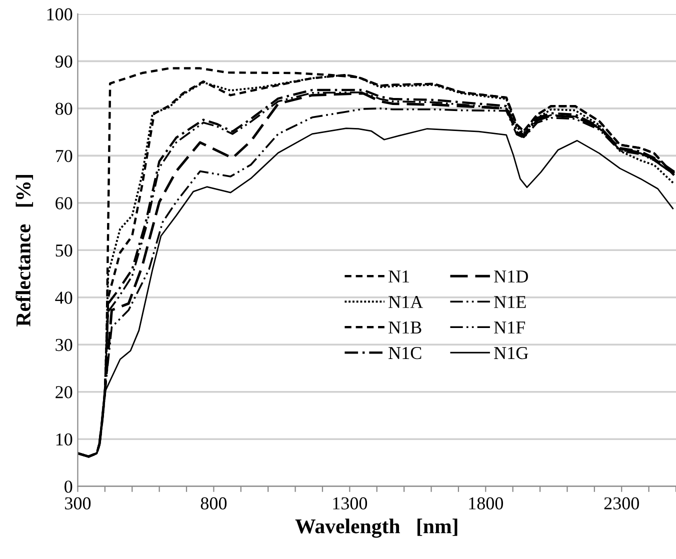 Image resolution: width=676 pixels, height=559 pixels. I want to click on y-tick-label: 80, so click(64, 108).